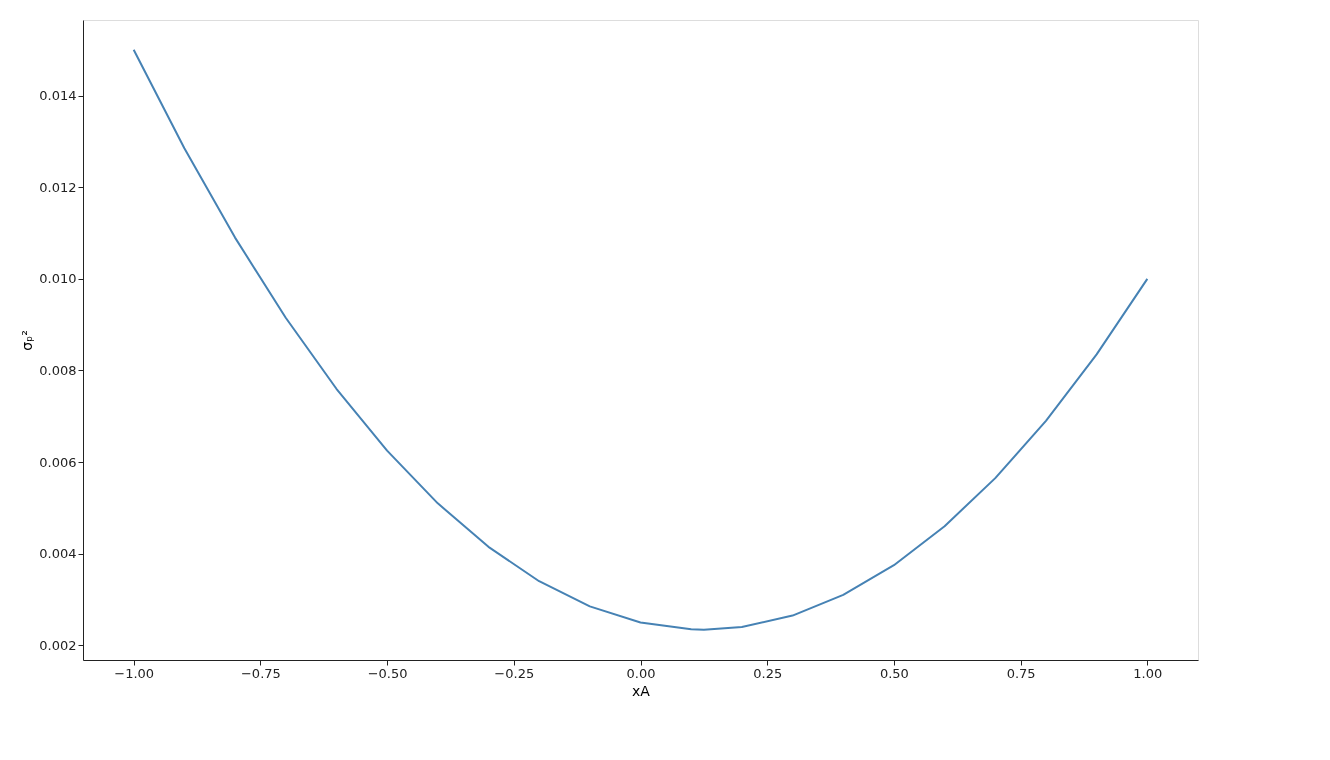  I want to click on x-tick-label: 1.00, so click(1148, 673).